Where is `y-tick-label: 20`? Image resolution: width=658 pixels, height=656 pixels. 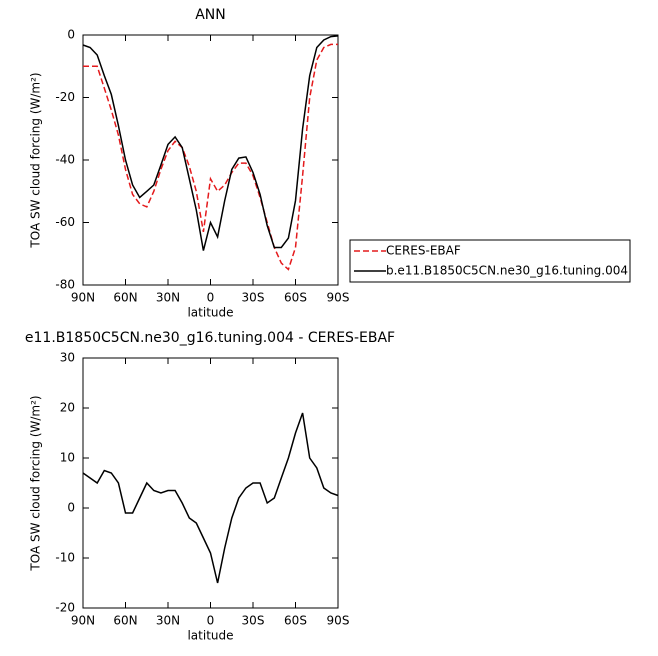 y-tick-label: 20 is located at coordinates (67, 408).